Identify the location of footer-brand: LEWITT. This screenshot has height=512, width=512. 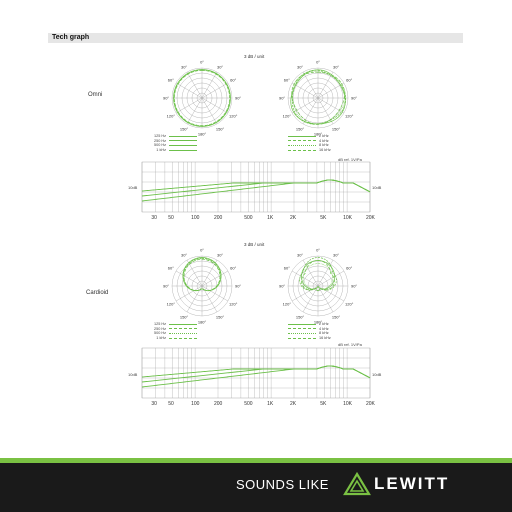
(412, 483).